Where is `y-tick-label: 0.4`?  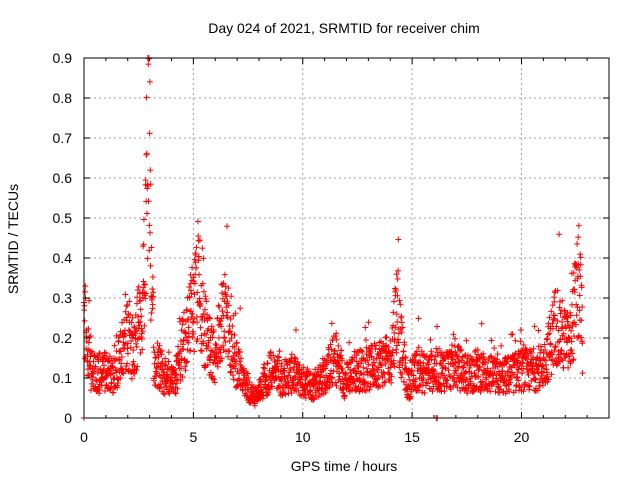 y-tick-label: 0.4 is located at coordinates (63, 258).